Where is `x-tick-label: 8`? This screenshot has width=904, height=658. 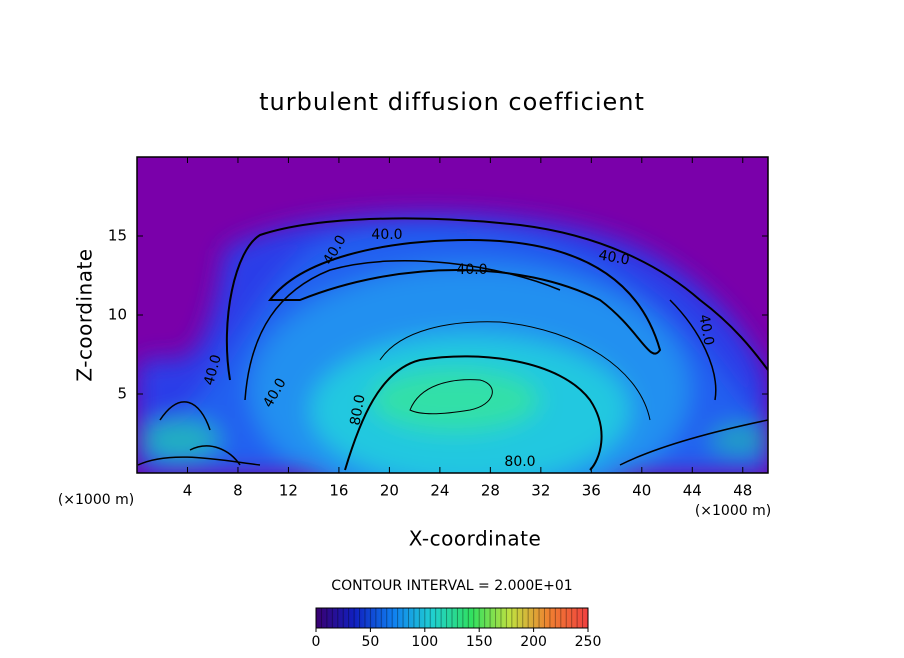 x-tick-label: 8 is located at coordinates (238, 491).